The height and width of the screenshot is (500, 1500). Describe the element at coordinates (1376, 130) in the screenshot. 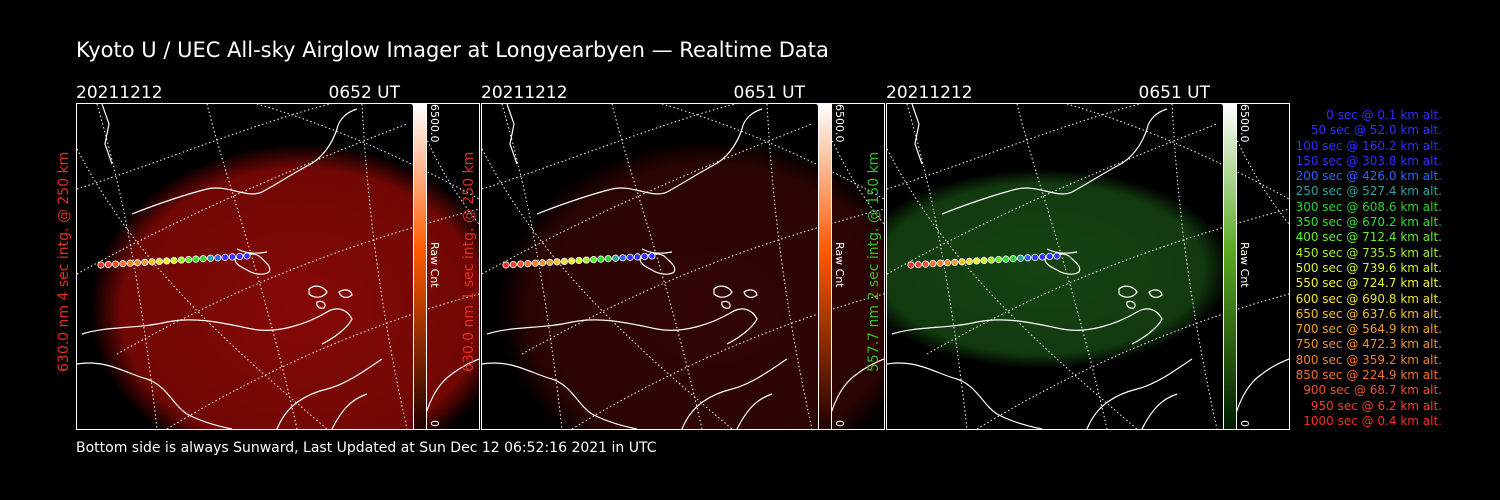

I see `legend-row: 50 sec @ 52.0 km alt.` at that location.